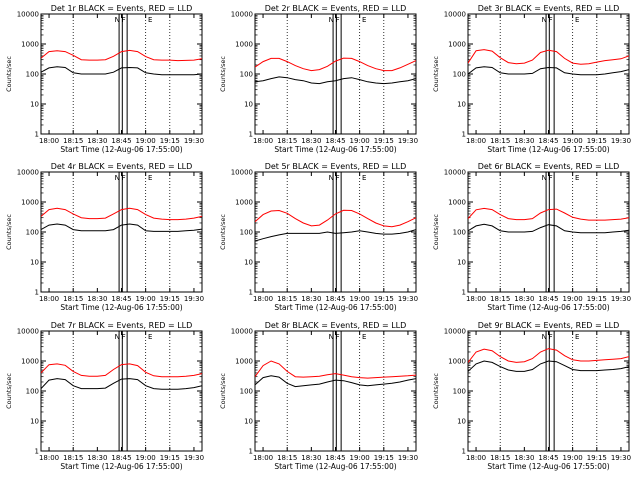  I want to click on panel-title: Det 4r BLACK = Events, RED = LLD, so click(122, 166).